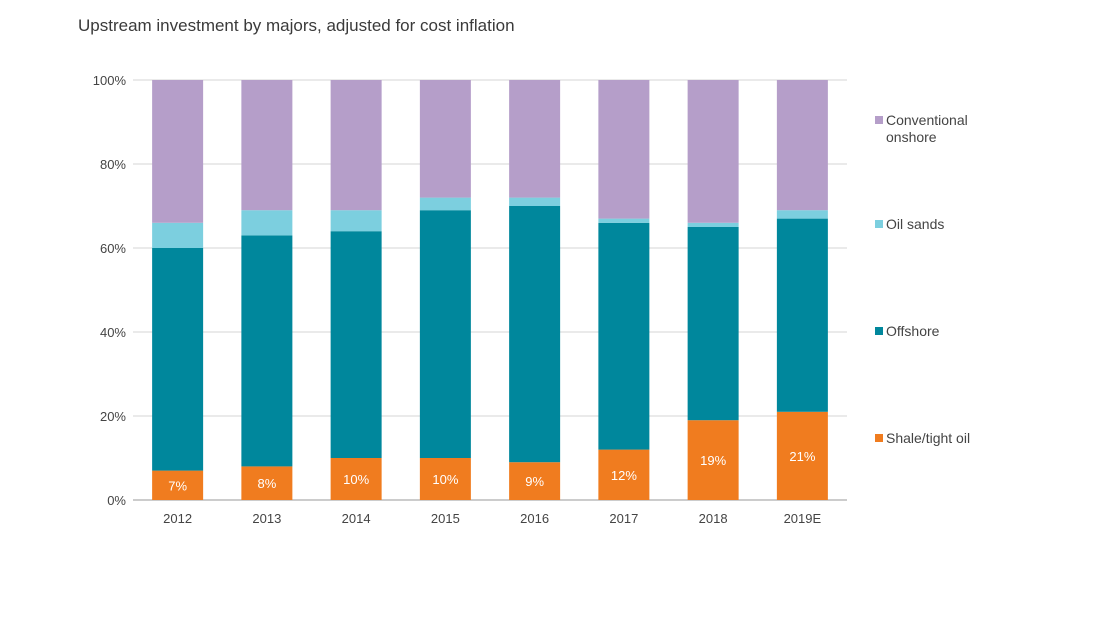 This screenshot has height=619, width=1100. Describe the element at coordinates (803, 518) in the screenshot. I see `x-tick-label: 2019E` at that location.